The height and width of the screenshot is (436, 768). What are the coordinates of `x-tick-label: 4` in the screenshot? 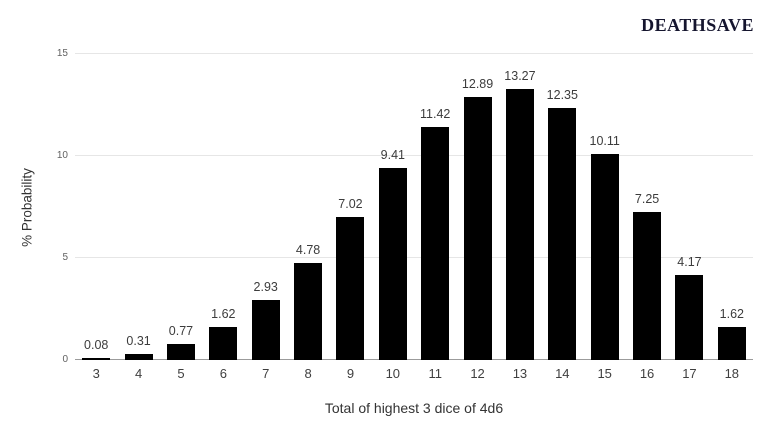 It's located at (138, 373).